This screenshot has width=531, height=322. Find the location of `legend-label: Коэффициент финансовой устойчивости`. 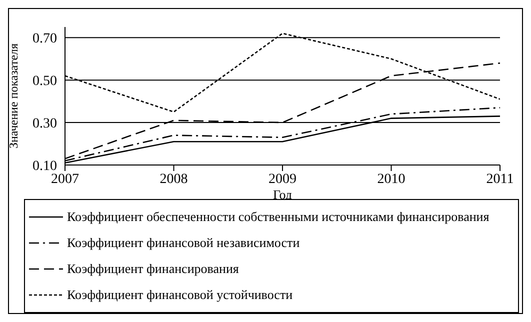

legend-label: Коэффициент финансовой устойчивости is located at coordinates (180, 295).